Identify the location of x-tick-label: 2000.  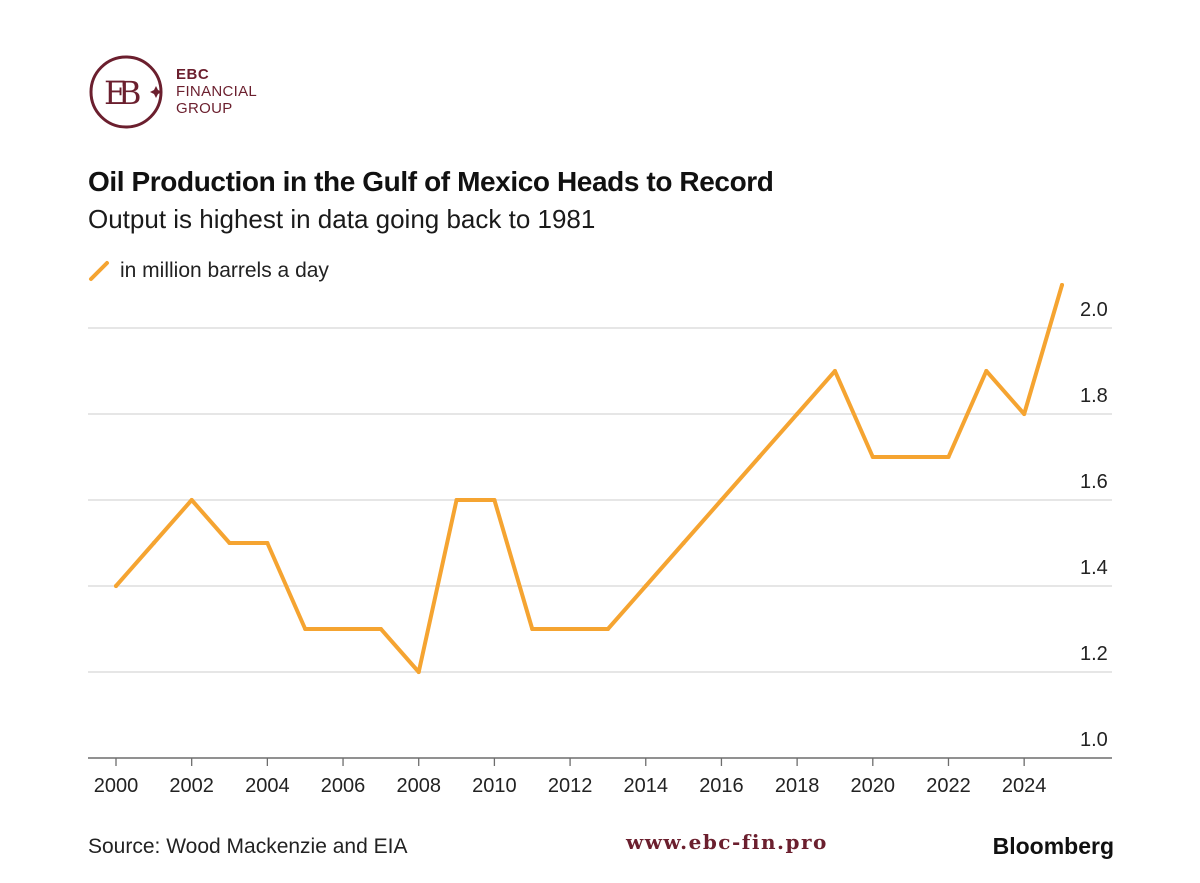
(116, 786).